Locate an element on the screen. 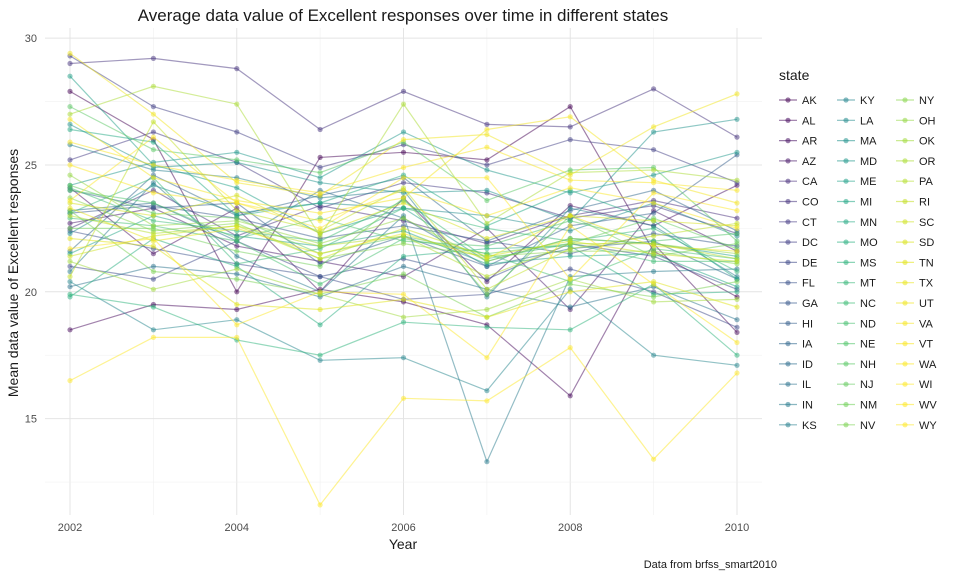 Image resolution: width=960 pixels, height=581 pixels. y-tick-label: 25 is located at coordinates (31, 166).